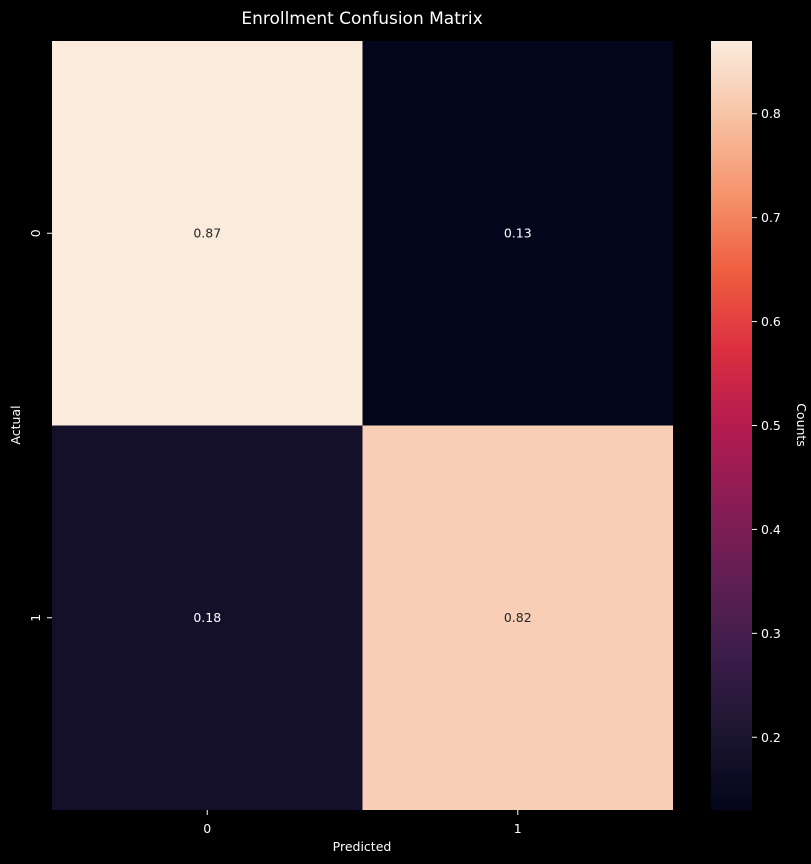 The height and width of the screenshot is (864, 811). What do you see at coordinates (15, 424) in the screenshot?
I see `y-axis-label: Actual` at bounding box center [15, 424].